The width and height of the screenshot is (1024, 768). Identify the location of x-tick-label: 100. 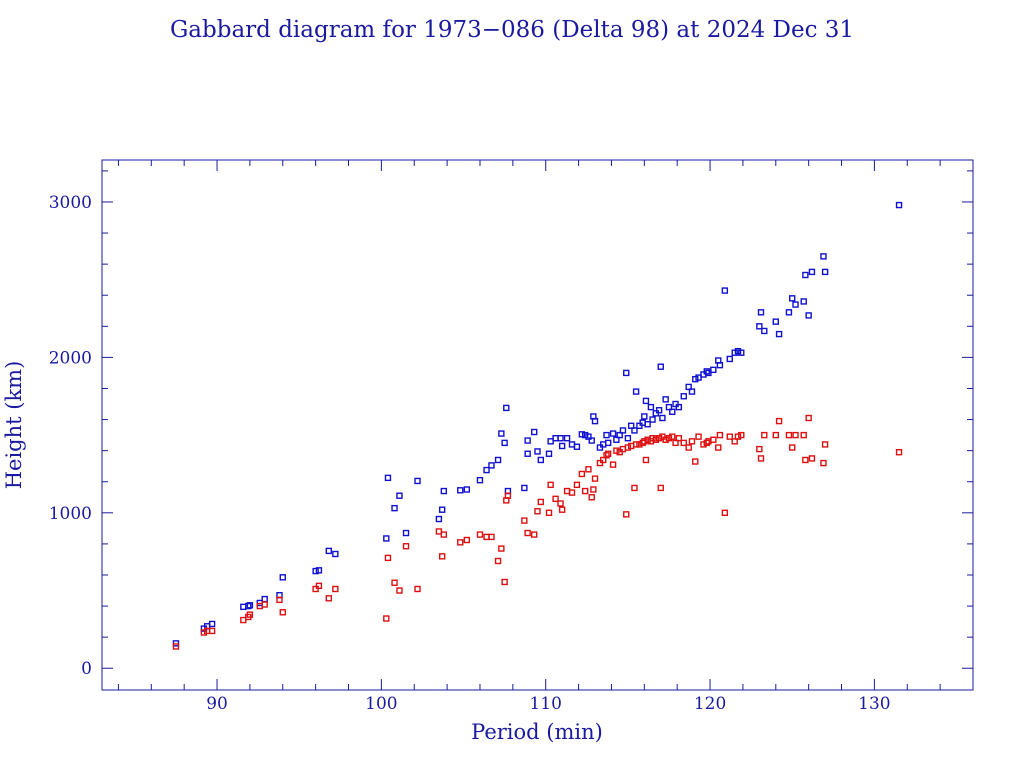
(381, 704).